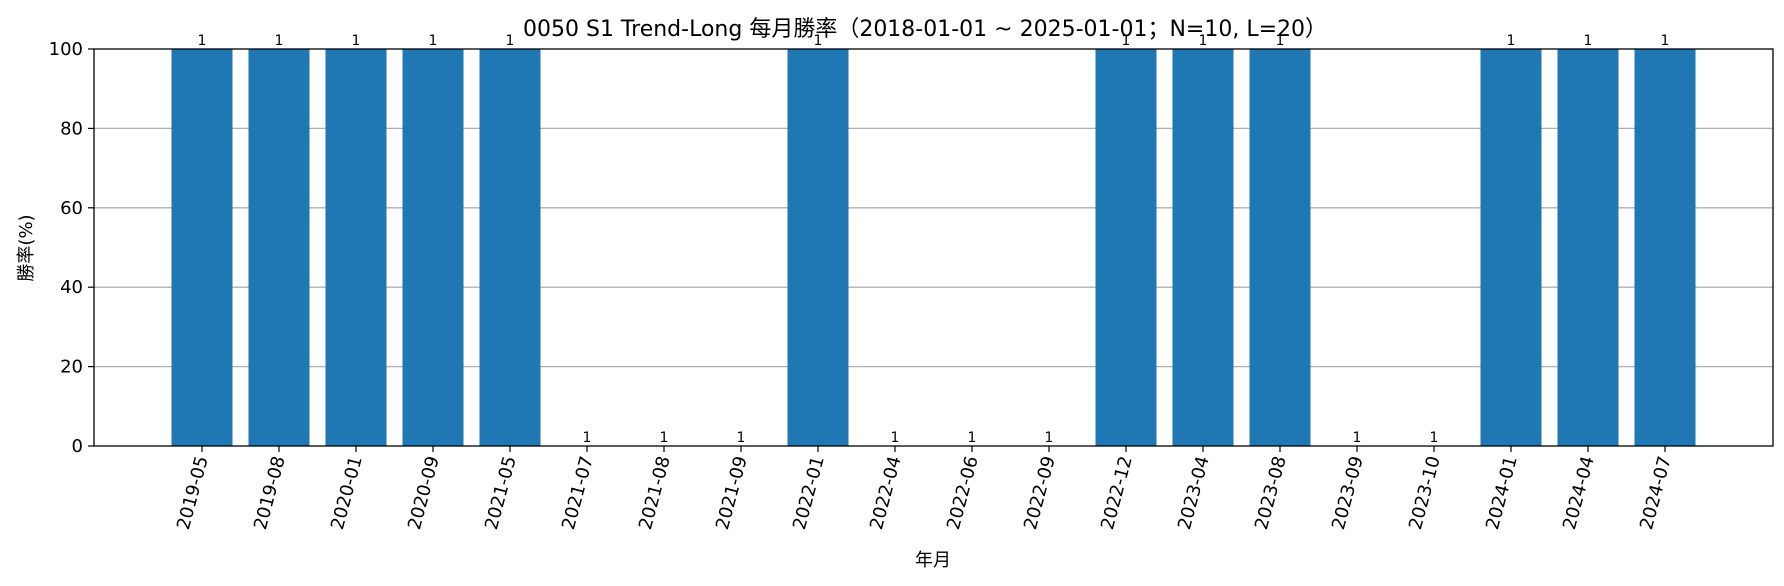  Describe the element at coordinates (655, 493) in the screenshot. I see `x-tick-label: 2021-08` at that location.